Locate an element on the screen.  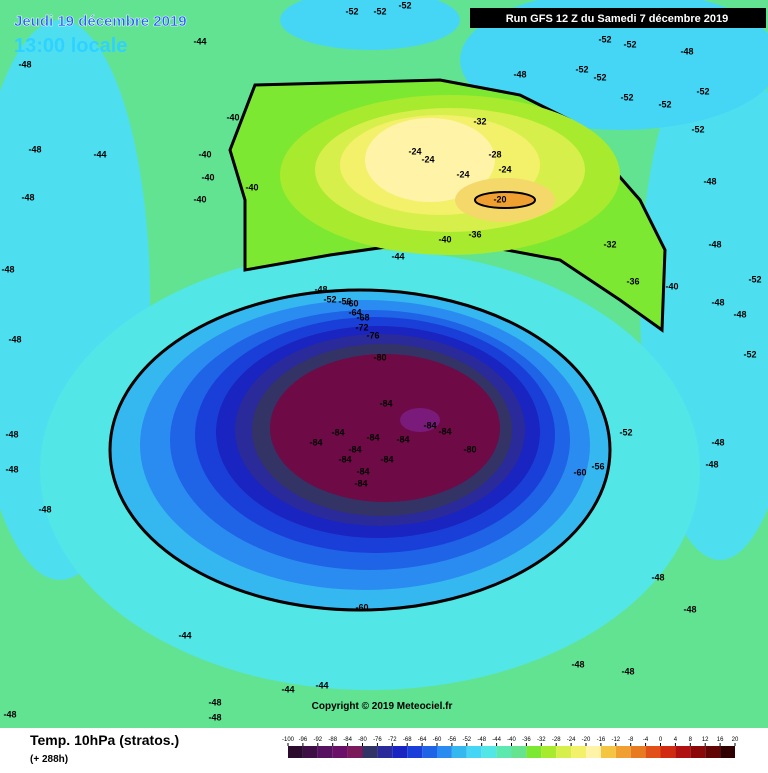
colorbar-tick-label: -56 is located at coordinates (452, 740).